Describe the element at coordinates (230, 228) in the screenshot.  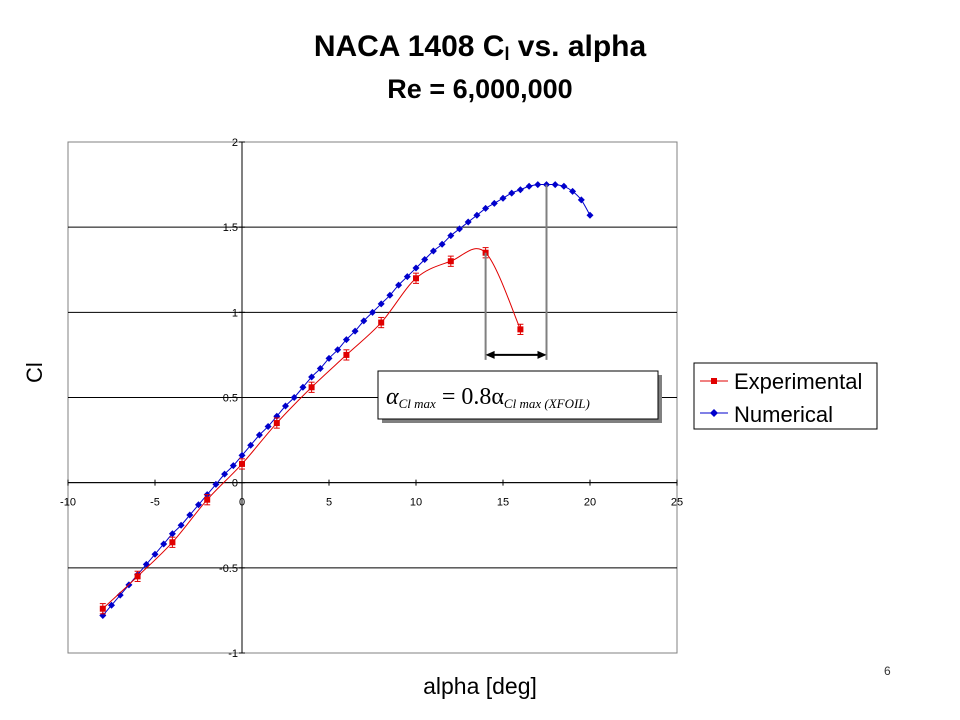
I see `y-tick-label: 1.5` at that location.